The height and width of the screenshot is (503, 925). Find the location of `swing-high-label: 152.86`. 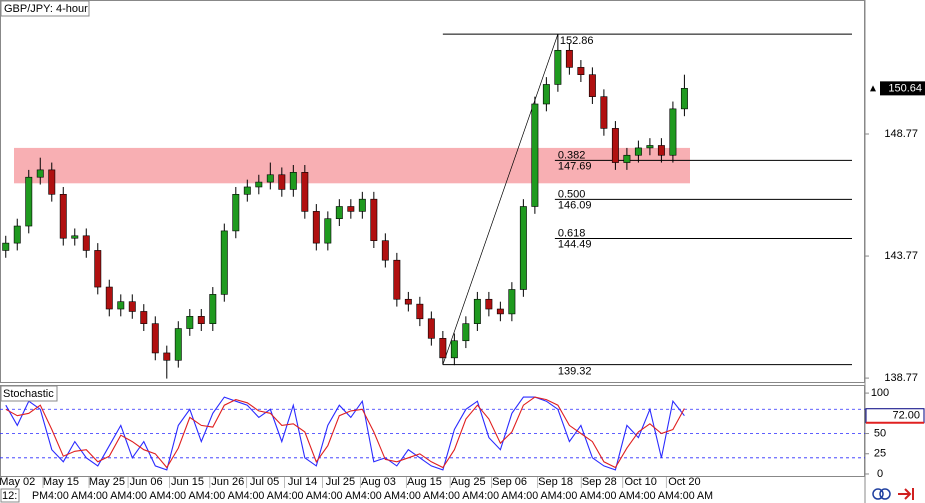

swing-high-label: 152.86 is located at coordinates (577, 41).